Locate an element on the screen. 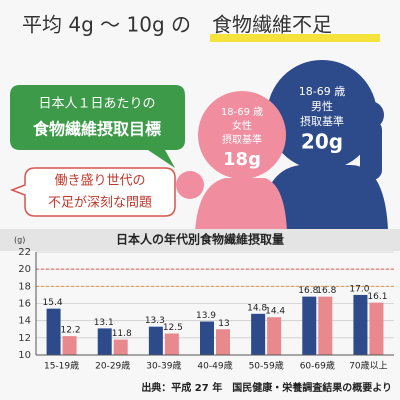 The image size is (400, 400). problem-bubble is located at coordinates (92, 192).